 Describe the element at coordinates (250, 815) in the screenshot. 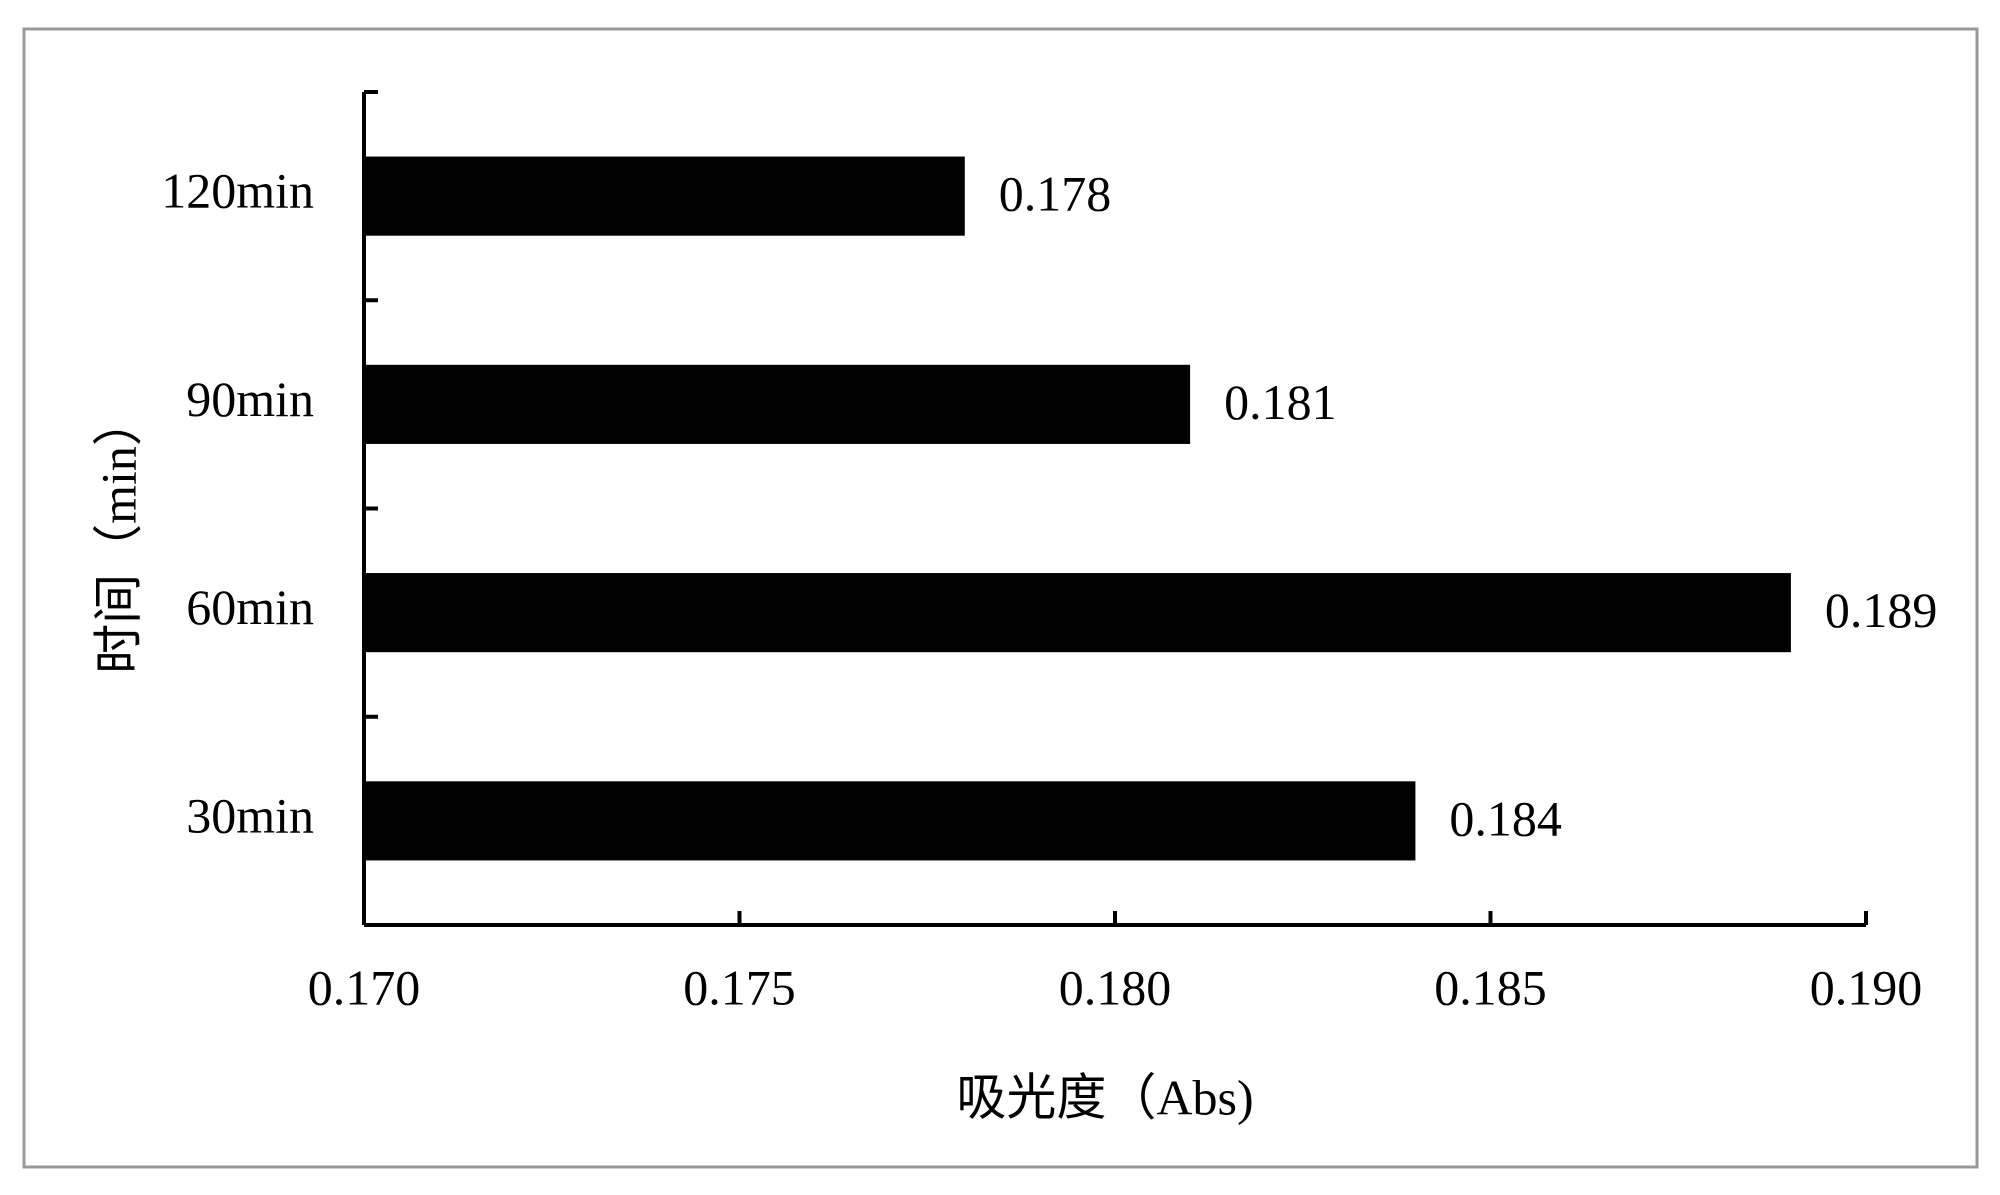

I see `y-tick-label: 30min` at that location.